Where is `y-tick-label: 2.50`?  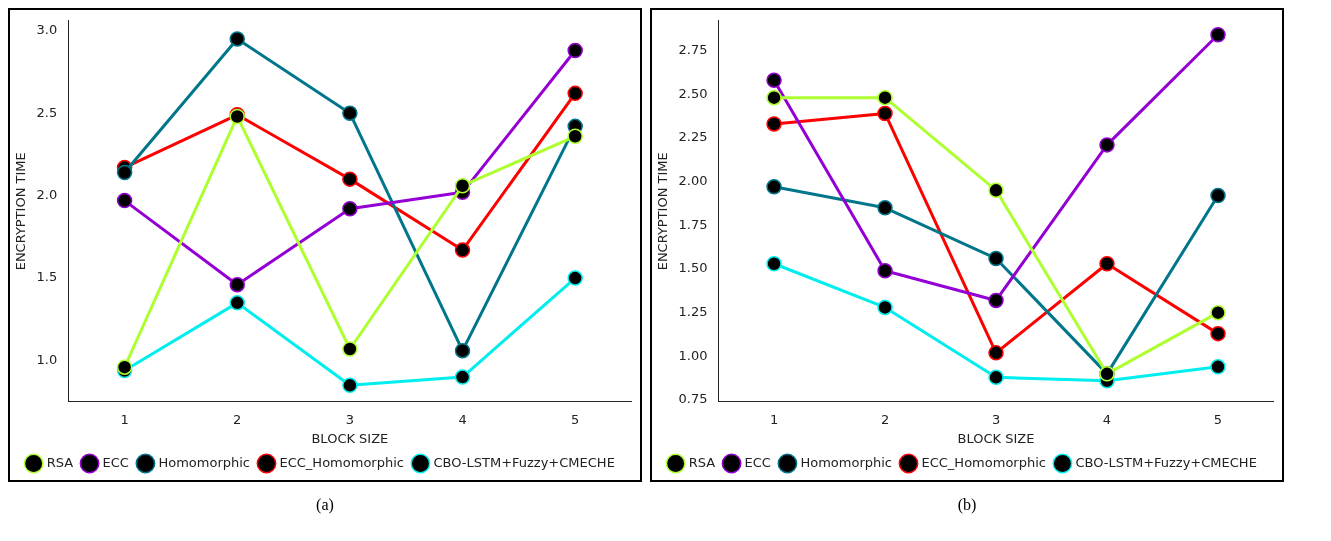 y-tick-label: 2.50 is located at coordinates (693, 93).